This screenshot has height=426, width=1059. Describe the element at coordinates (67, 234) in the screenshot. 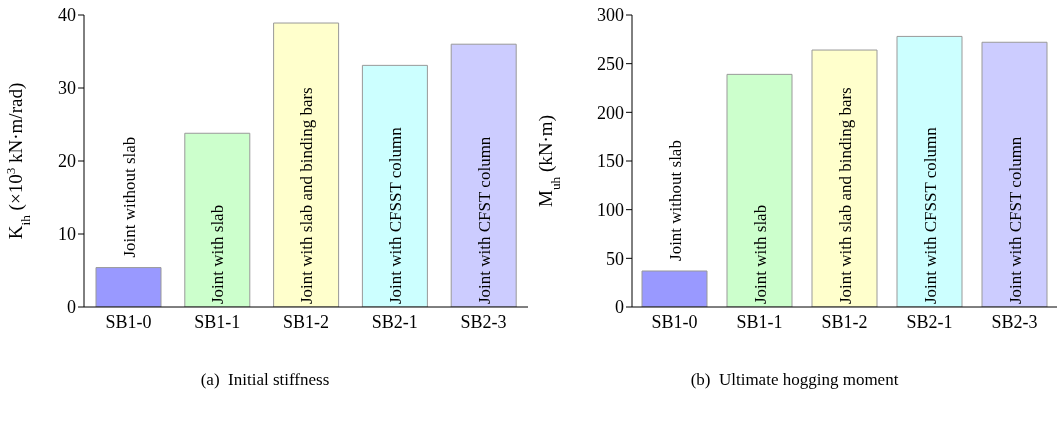

I see `y-tick-label: 10` at that location.